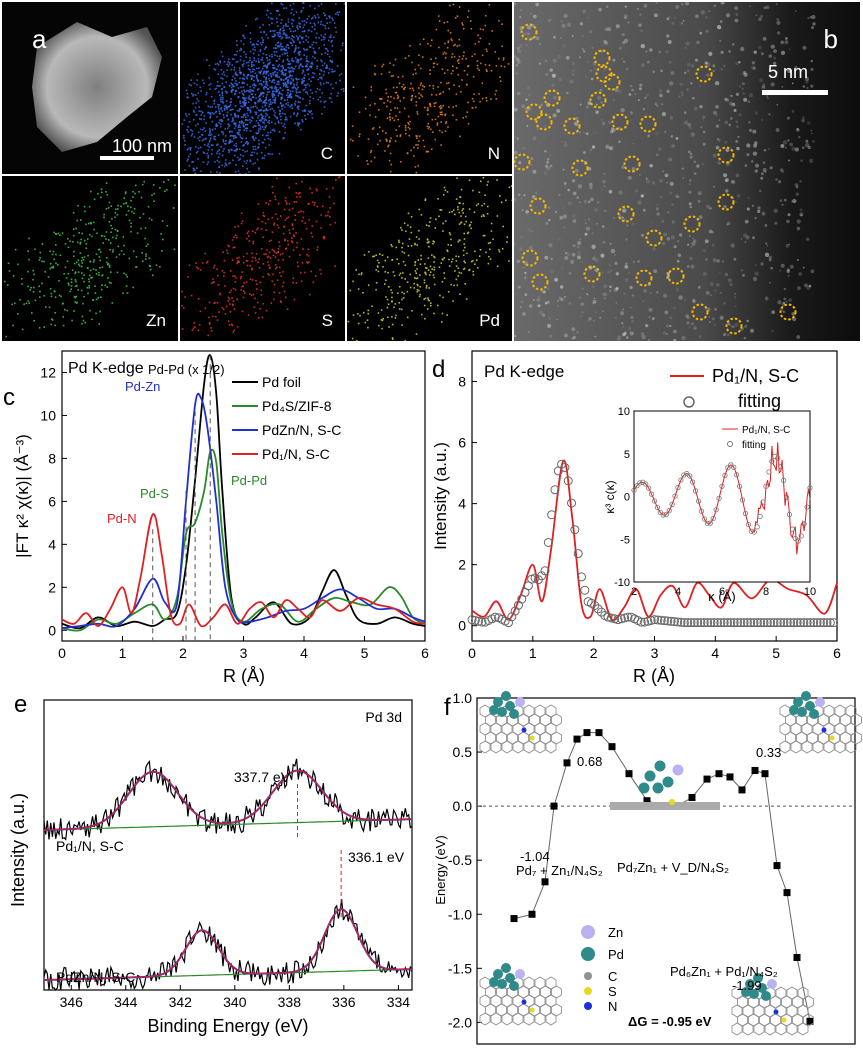  What do you see at coordinates (95, 977) in the screenshot?
I see `sample-label: PdZn/N, S-C` at bounding box center [95, 977].